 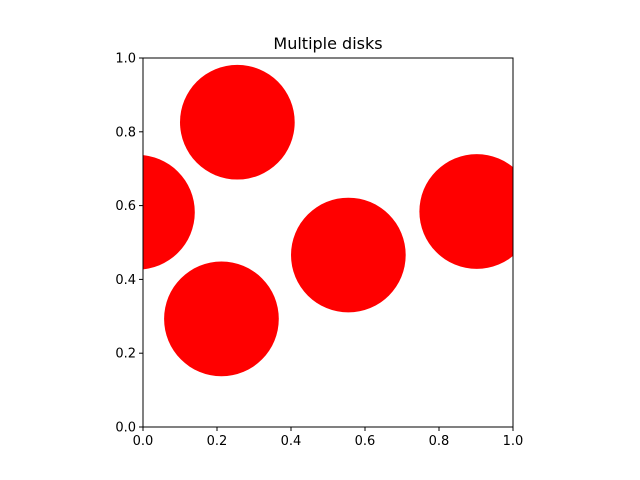 I want to click on y-tick-label: 1.0, so click(x=125, y=59).